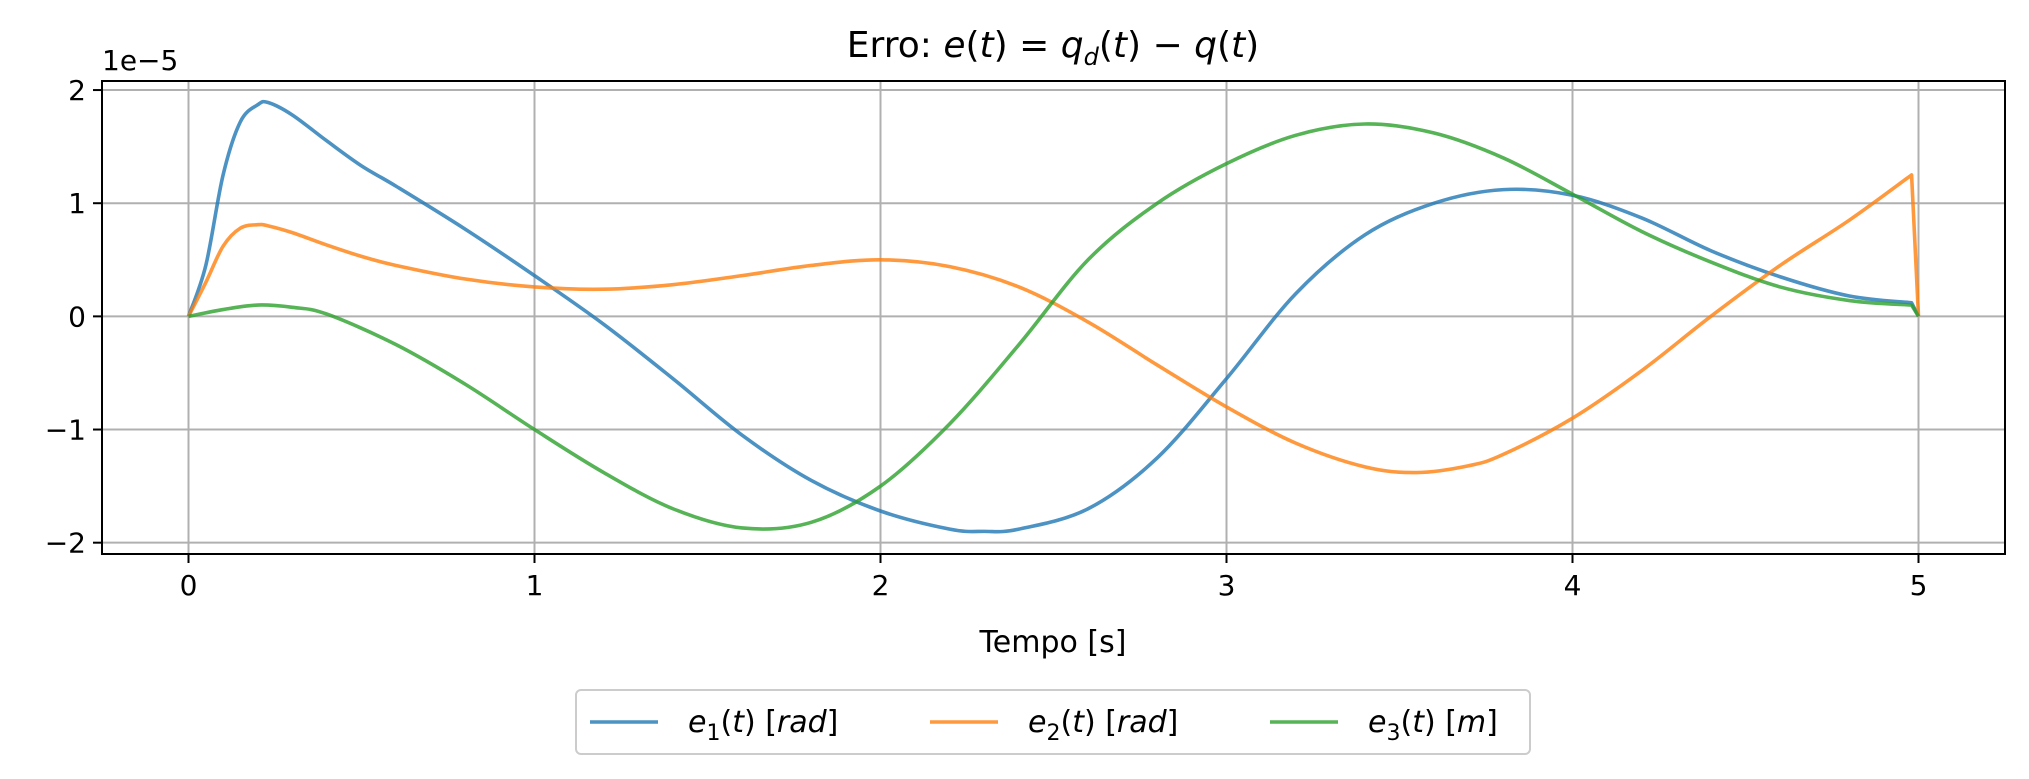  I want to click on legend-item-3: e3(t) [m], so click(1384, 725).